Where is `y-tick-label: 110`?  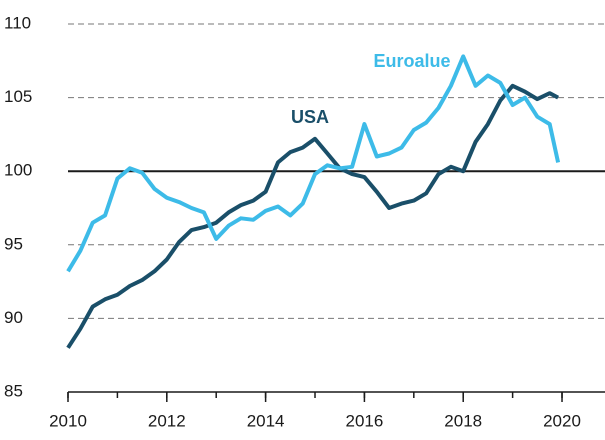 y-tick-label: 110 is located at coordinates (17, 22).